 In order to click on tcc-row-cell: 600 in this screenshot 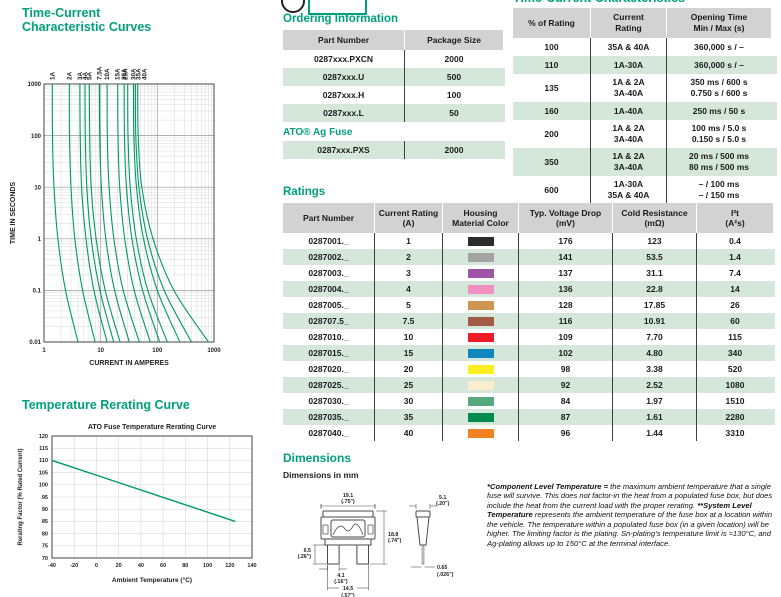, I will do `click(552, 190)`.